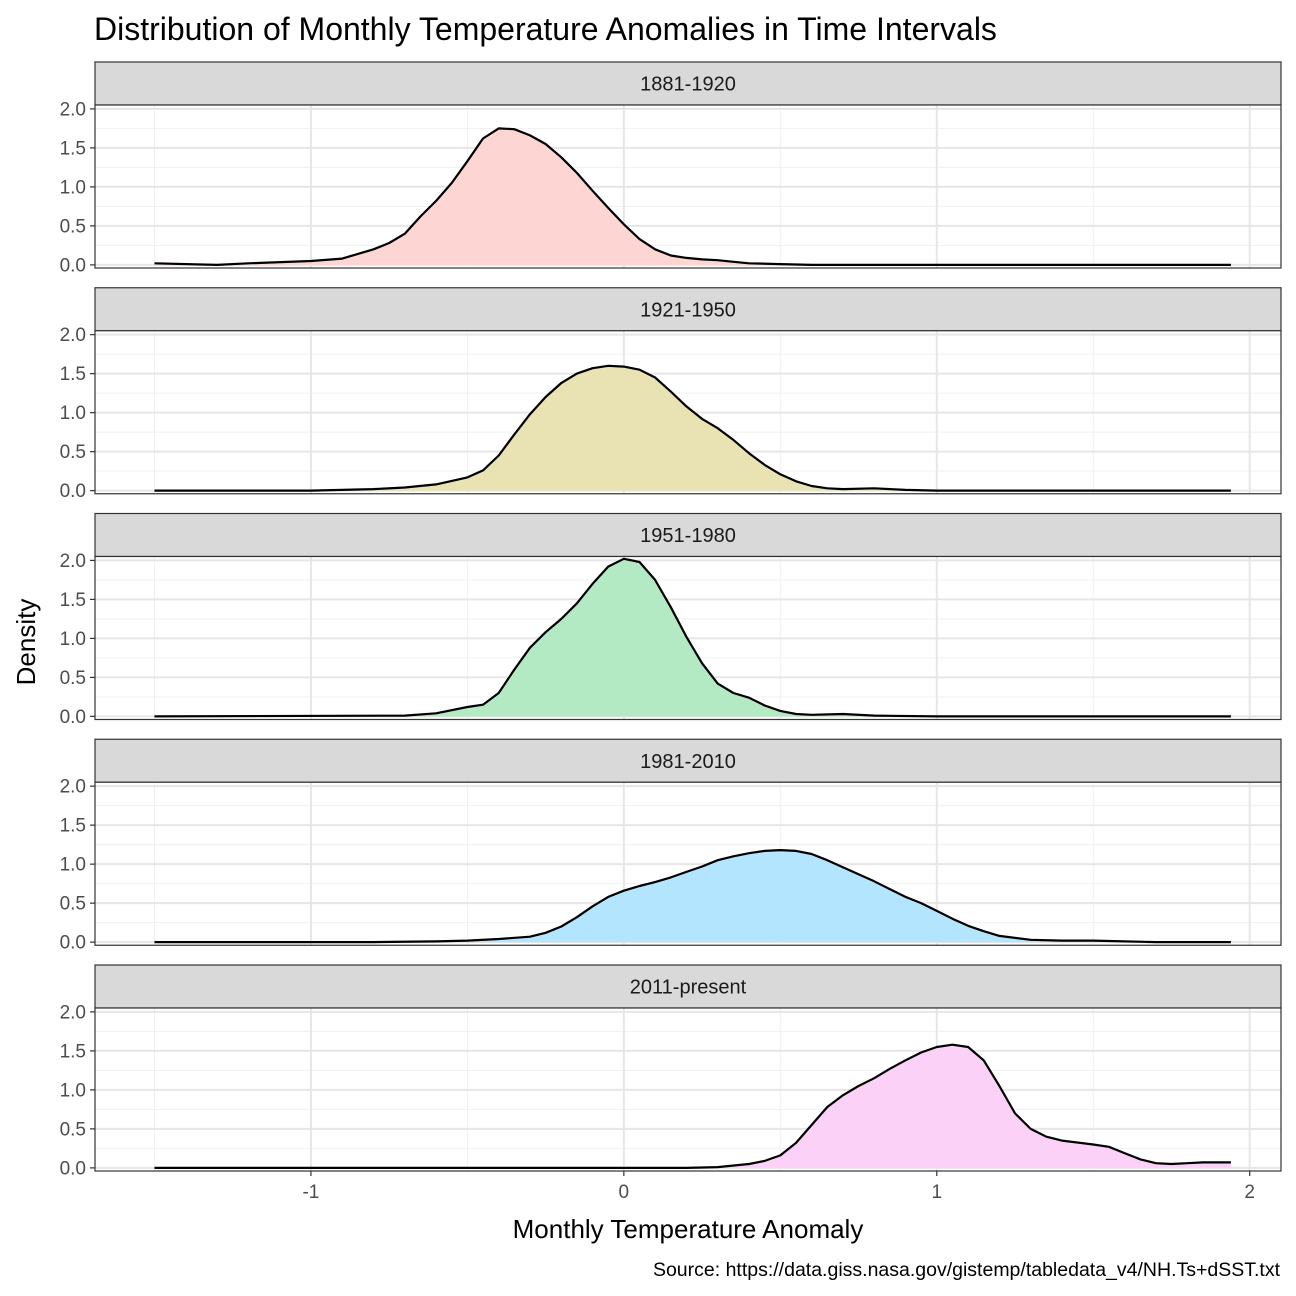 The image size is (1296, 1296). What do you see at coordinates (936, 1192) in the screenshot?
I see `x-tick-label: 1` at bounding box center [936, 1192].